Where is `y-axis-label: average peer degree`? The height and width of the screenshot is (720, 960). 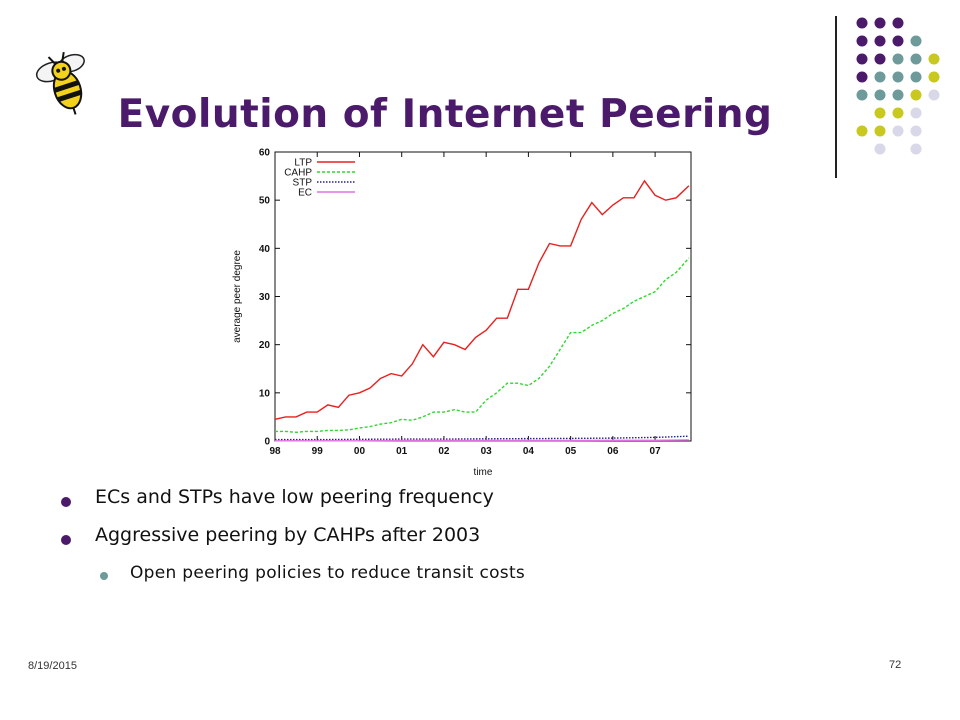 y-axis-label: average peer degree is located at coordinates (237, 296).